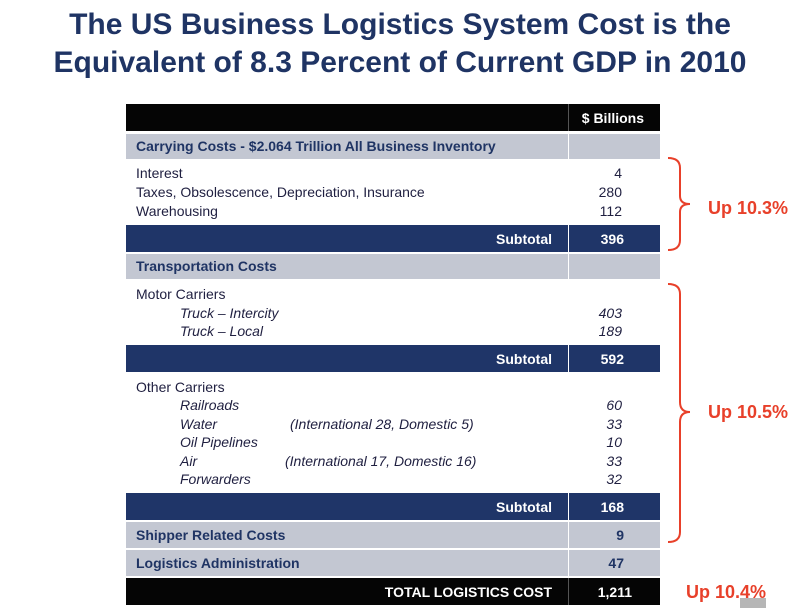 The height and width of the screenshot is (608, 800). Describe the element at coordinates (206, 266) in the screenshot. I see `transport-costs-label: Transportation Costs` at that location.